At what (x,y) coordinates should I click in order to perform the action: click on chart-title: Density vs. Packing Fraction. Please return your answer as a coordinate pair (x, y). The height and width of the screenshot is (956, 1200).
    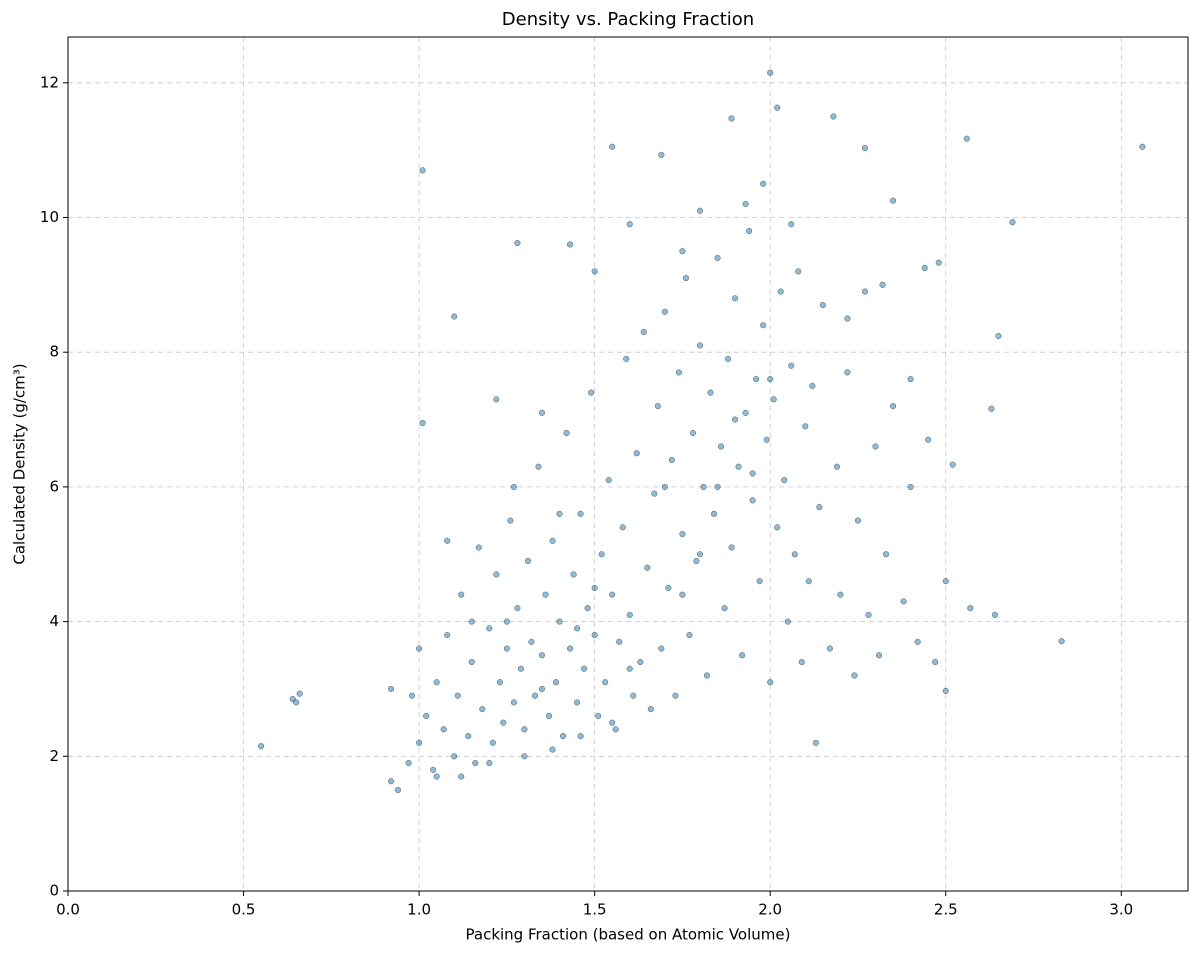
    Looking at the image, I should click on (628, 19).